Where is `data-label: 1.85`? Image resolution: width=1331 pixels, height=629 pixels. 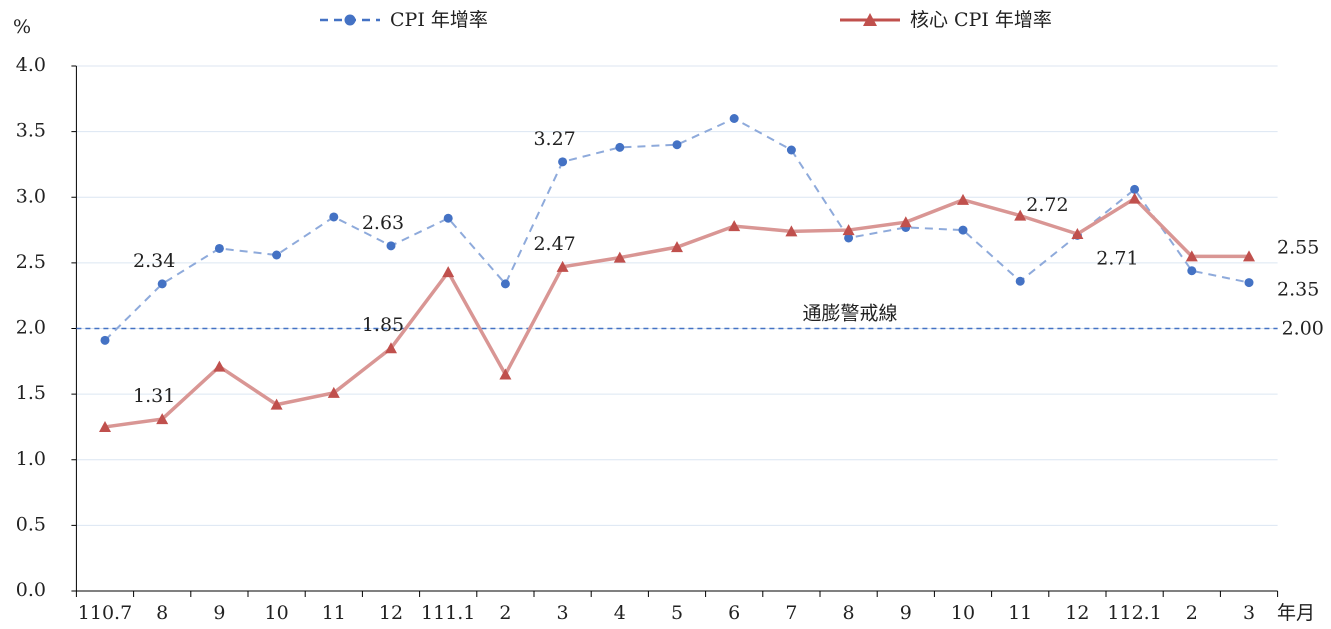
data-label: 1.85 is located at coordinates (383, 325).